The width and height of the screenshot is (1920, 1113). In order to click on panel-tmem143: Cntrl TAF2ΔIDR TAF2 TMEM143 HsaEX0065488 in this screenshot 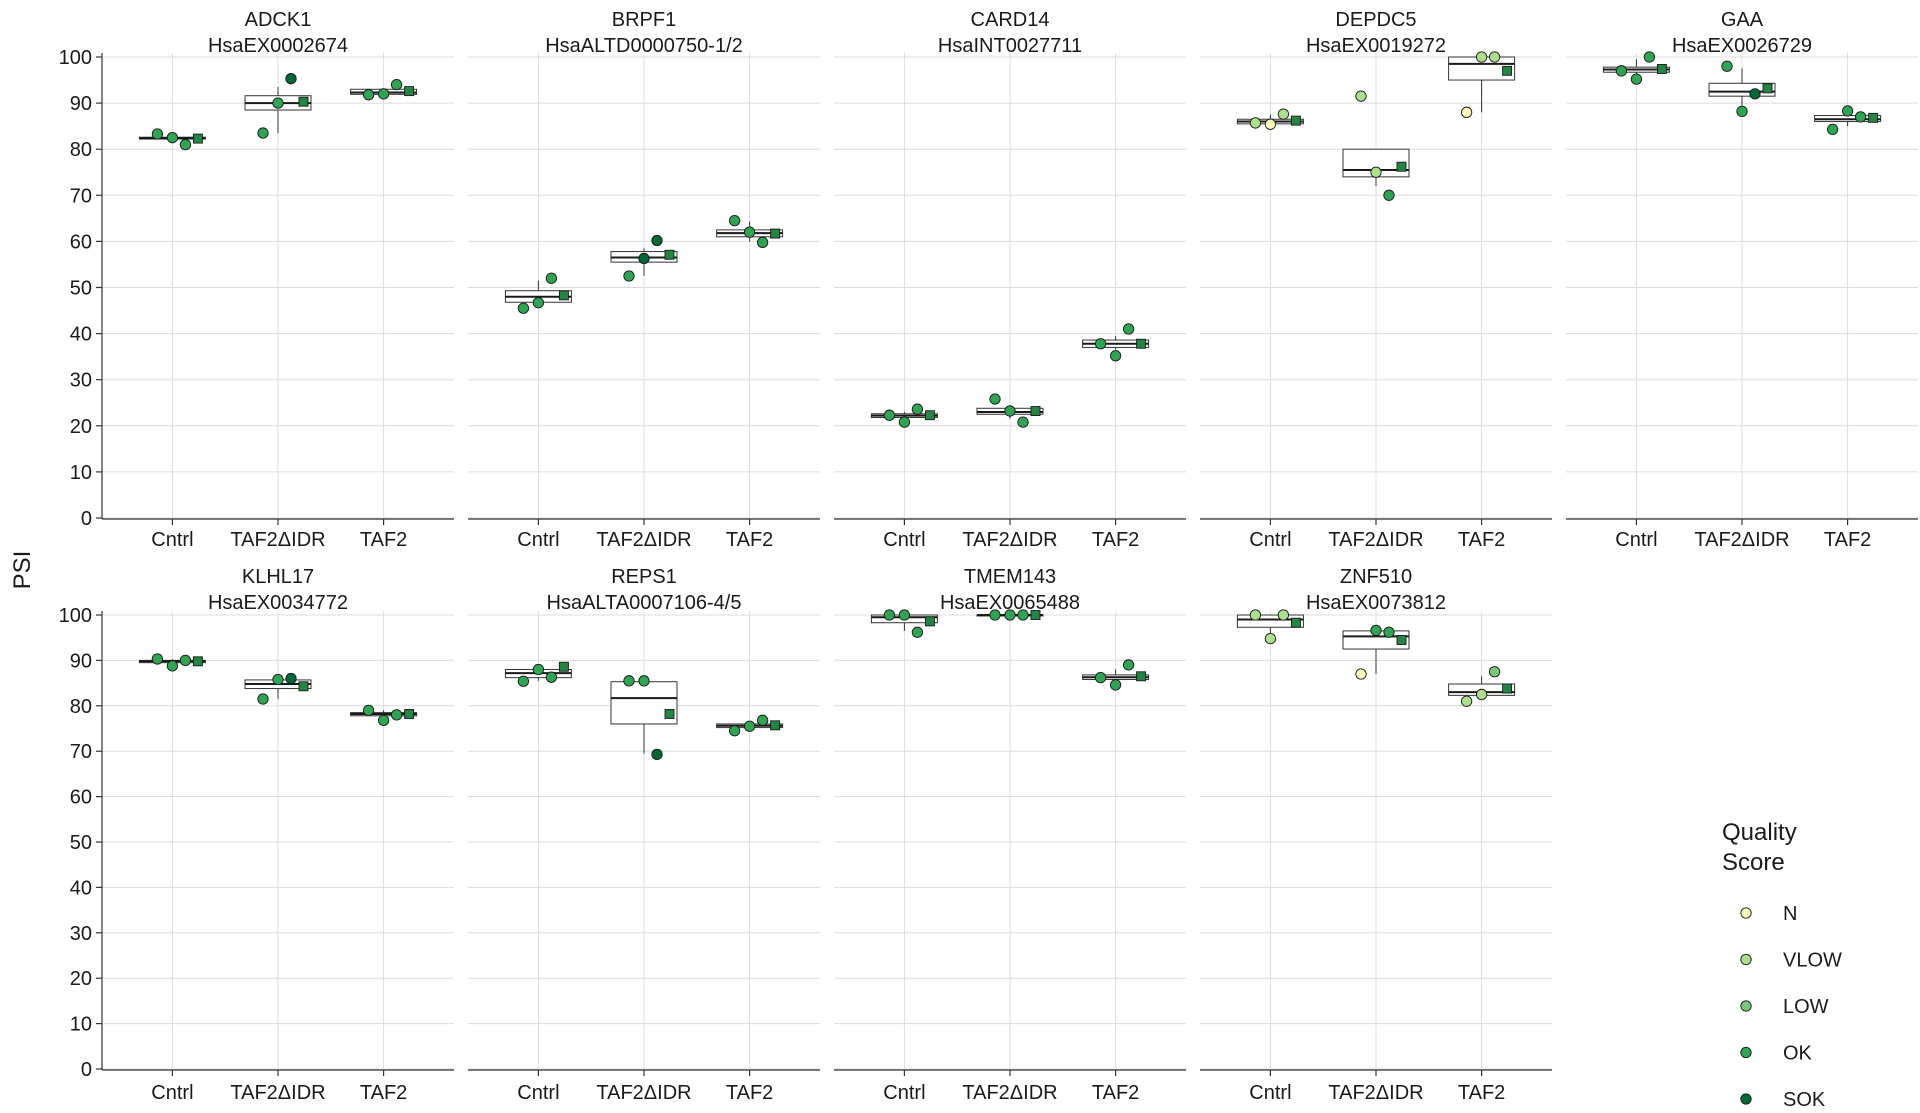, I will do `click(1010, 835)`.